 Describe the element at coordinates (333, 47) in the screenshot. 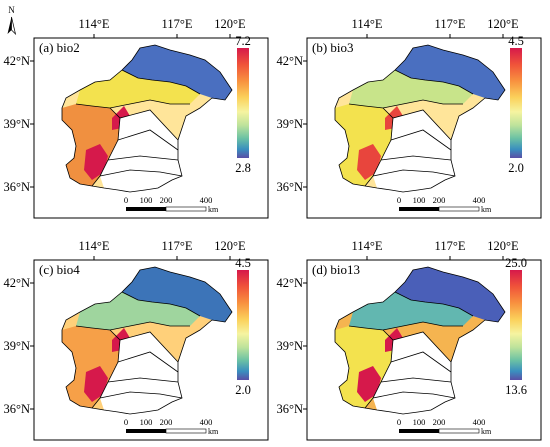

I see `panel-title: (b) bio3` at that location.